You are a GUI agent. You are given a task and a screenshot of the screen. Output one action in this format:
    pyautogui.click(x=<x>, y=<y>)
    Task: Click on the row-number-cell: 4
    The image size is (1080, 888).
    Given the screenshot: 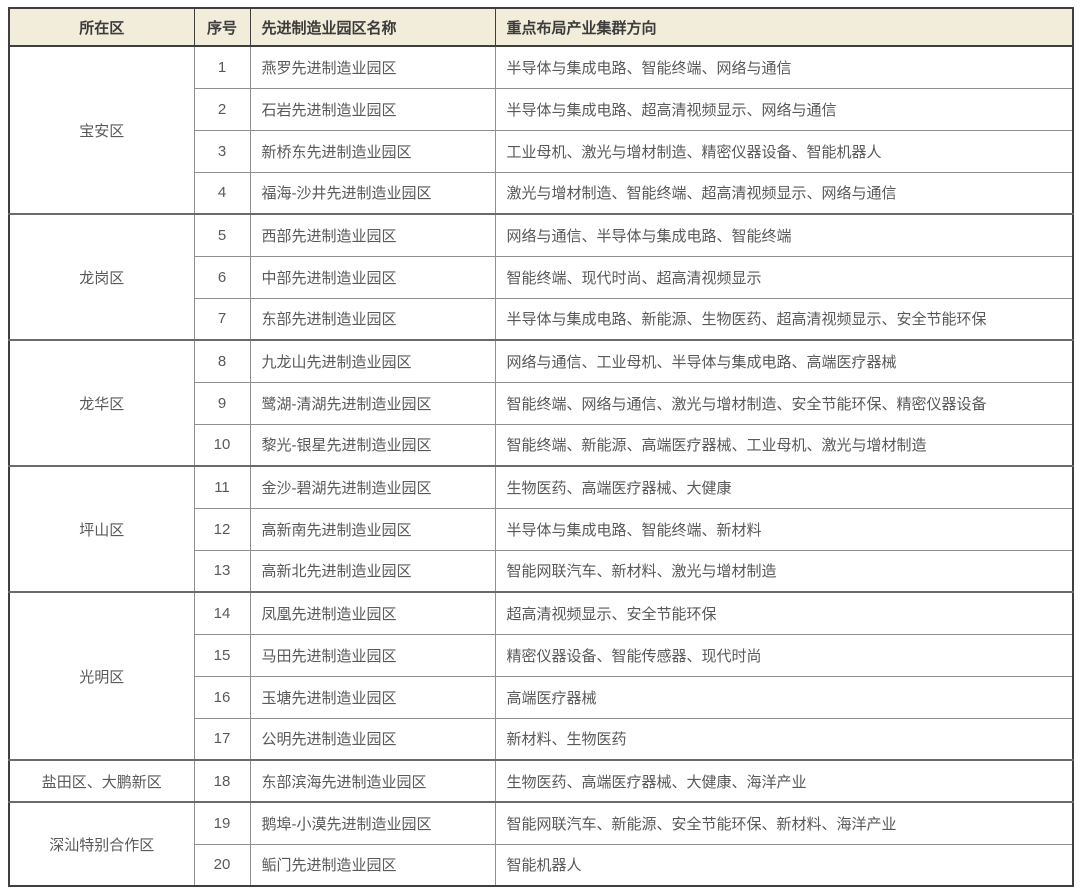 What is the action you would take?
    pyautogui.click(x=222, y=193)
    